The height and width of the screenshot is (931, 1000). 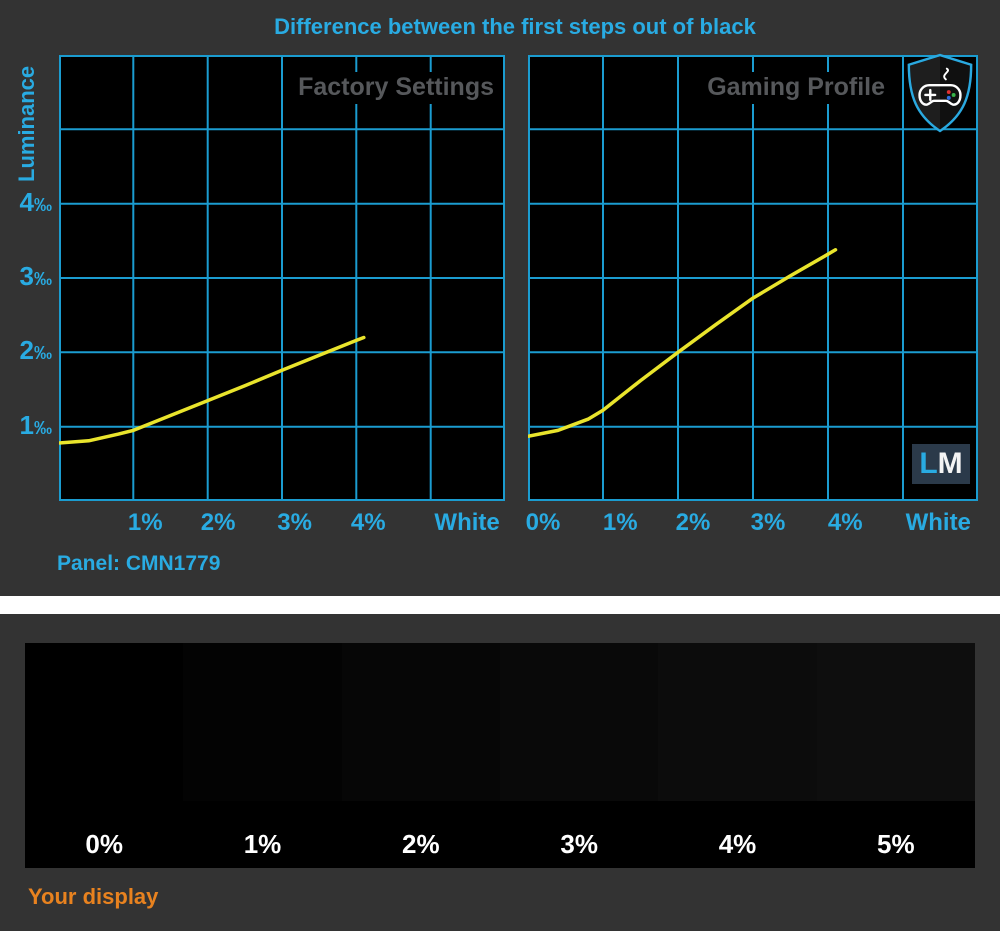 What do you see at coordinates (104, 844) in the screenshot?
I see `step-label: 0%` at bounding box center [104, 844].